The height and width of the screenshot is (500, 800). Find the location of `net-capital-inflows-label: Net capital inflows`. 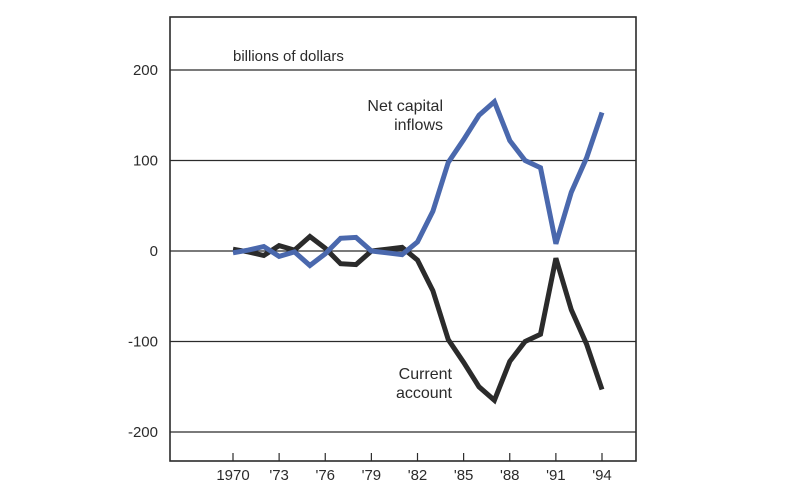

net-capital-inflows-label: Net capital inflows is located at coordinates (405, 116).